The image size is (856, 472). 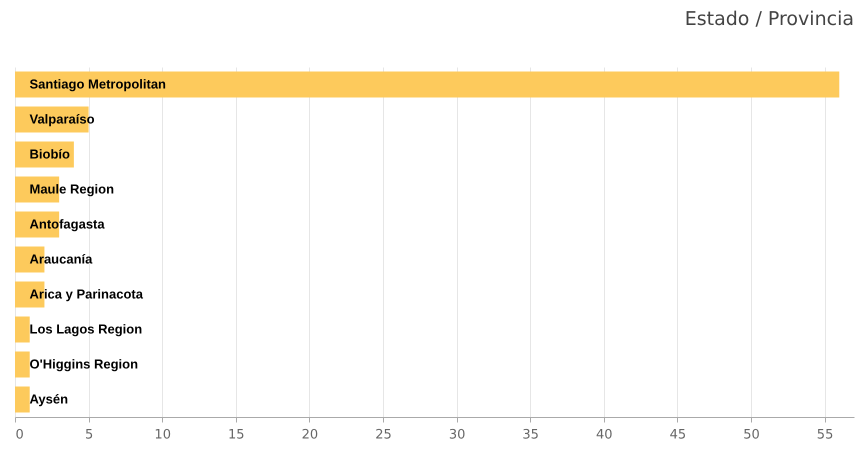 I want to click on x-tick-label: 20, so click(x=310, y=435).